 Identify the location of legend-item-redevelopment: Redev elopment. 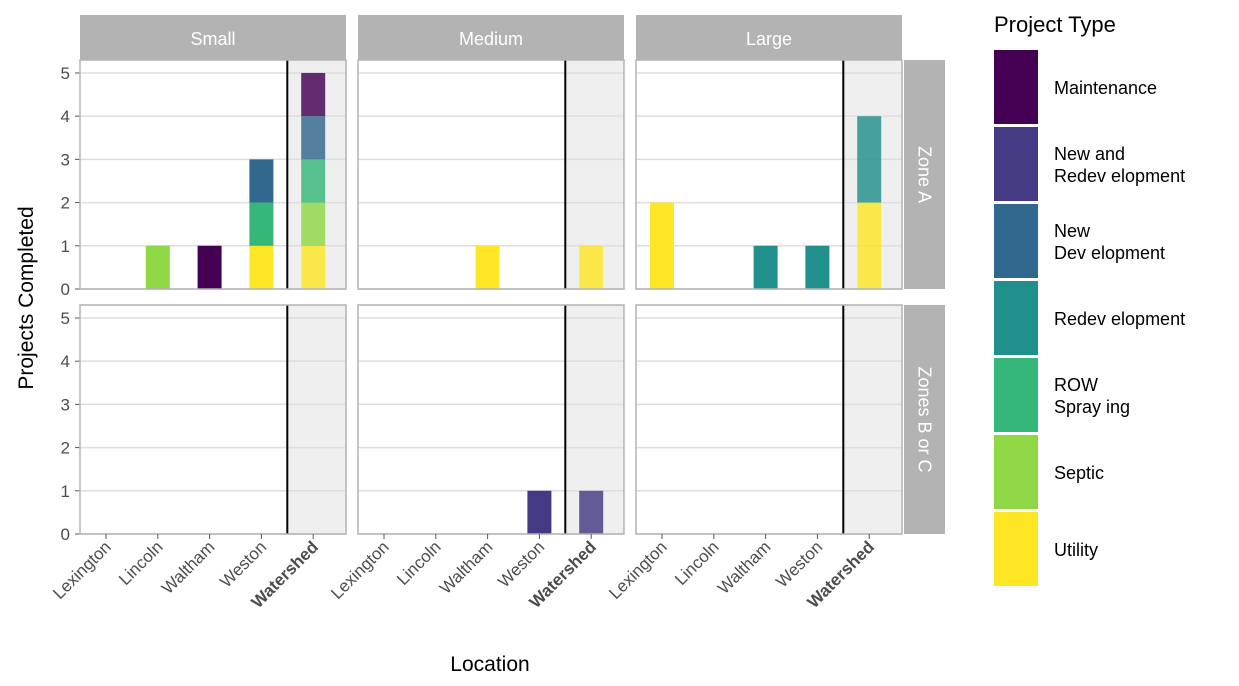
(1089, 318).